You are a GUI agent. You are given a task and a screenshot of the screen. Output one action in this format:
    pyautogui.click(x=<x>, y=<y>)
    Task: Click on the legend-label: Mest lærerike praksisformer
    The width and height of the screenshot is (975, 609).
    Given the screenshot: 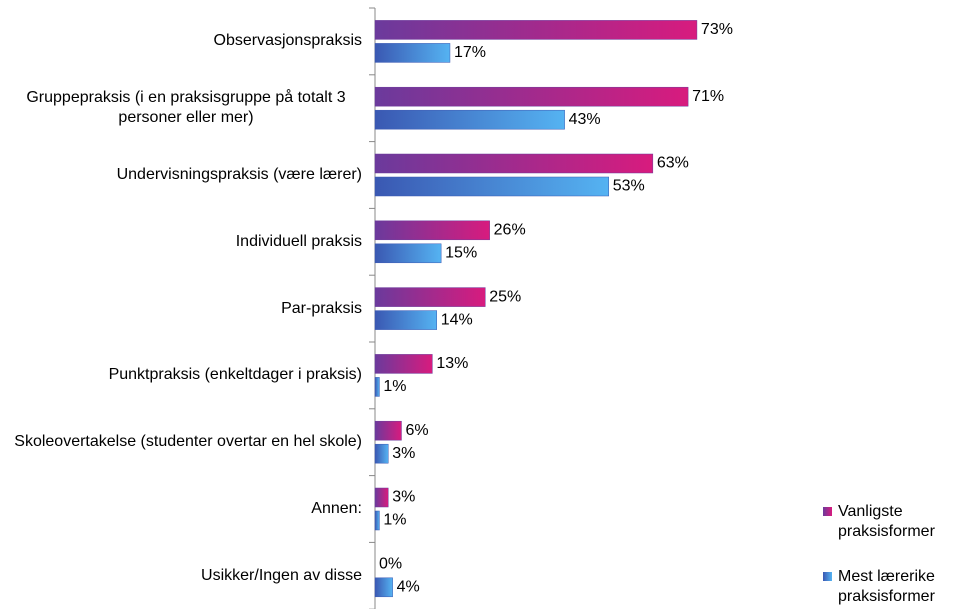 What is the action you would take?
    pyautogui.click(x=886, y=586)
    